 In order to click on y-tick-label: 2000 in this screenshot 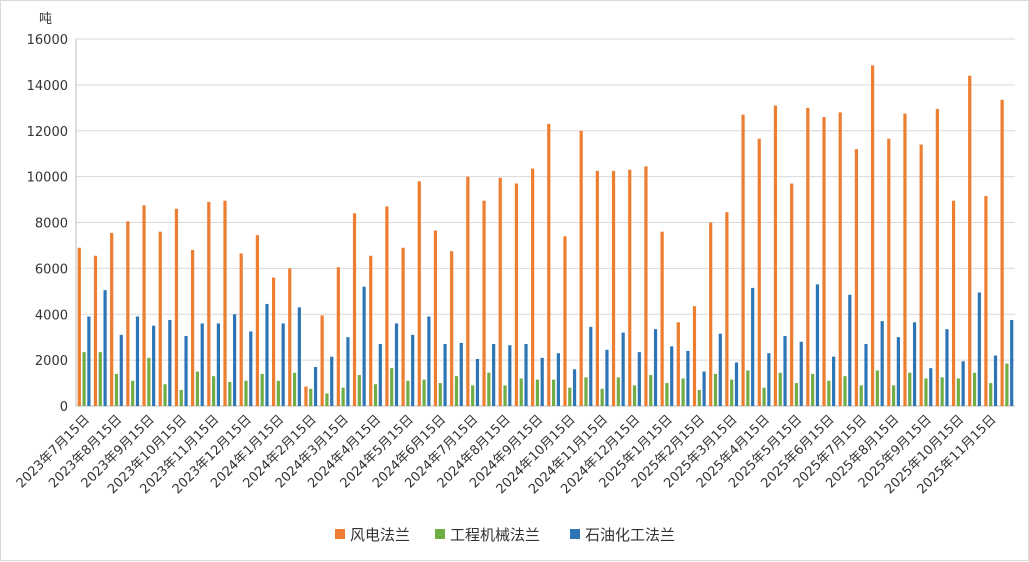, I will do `click(51, 361)`.